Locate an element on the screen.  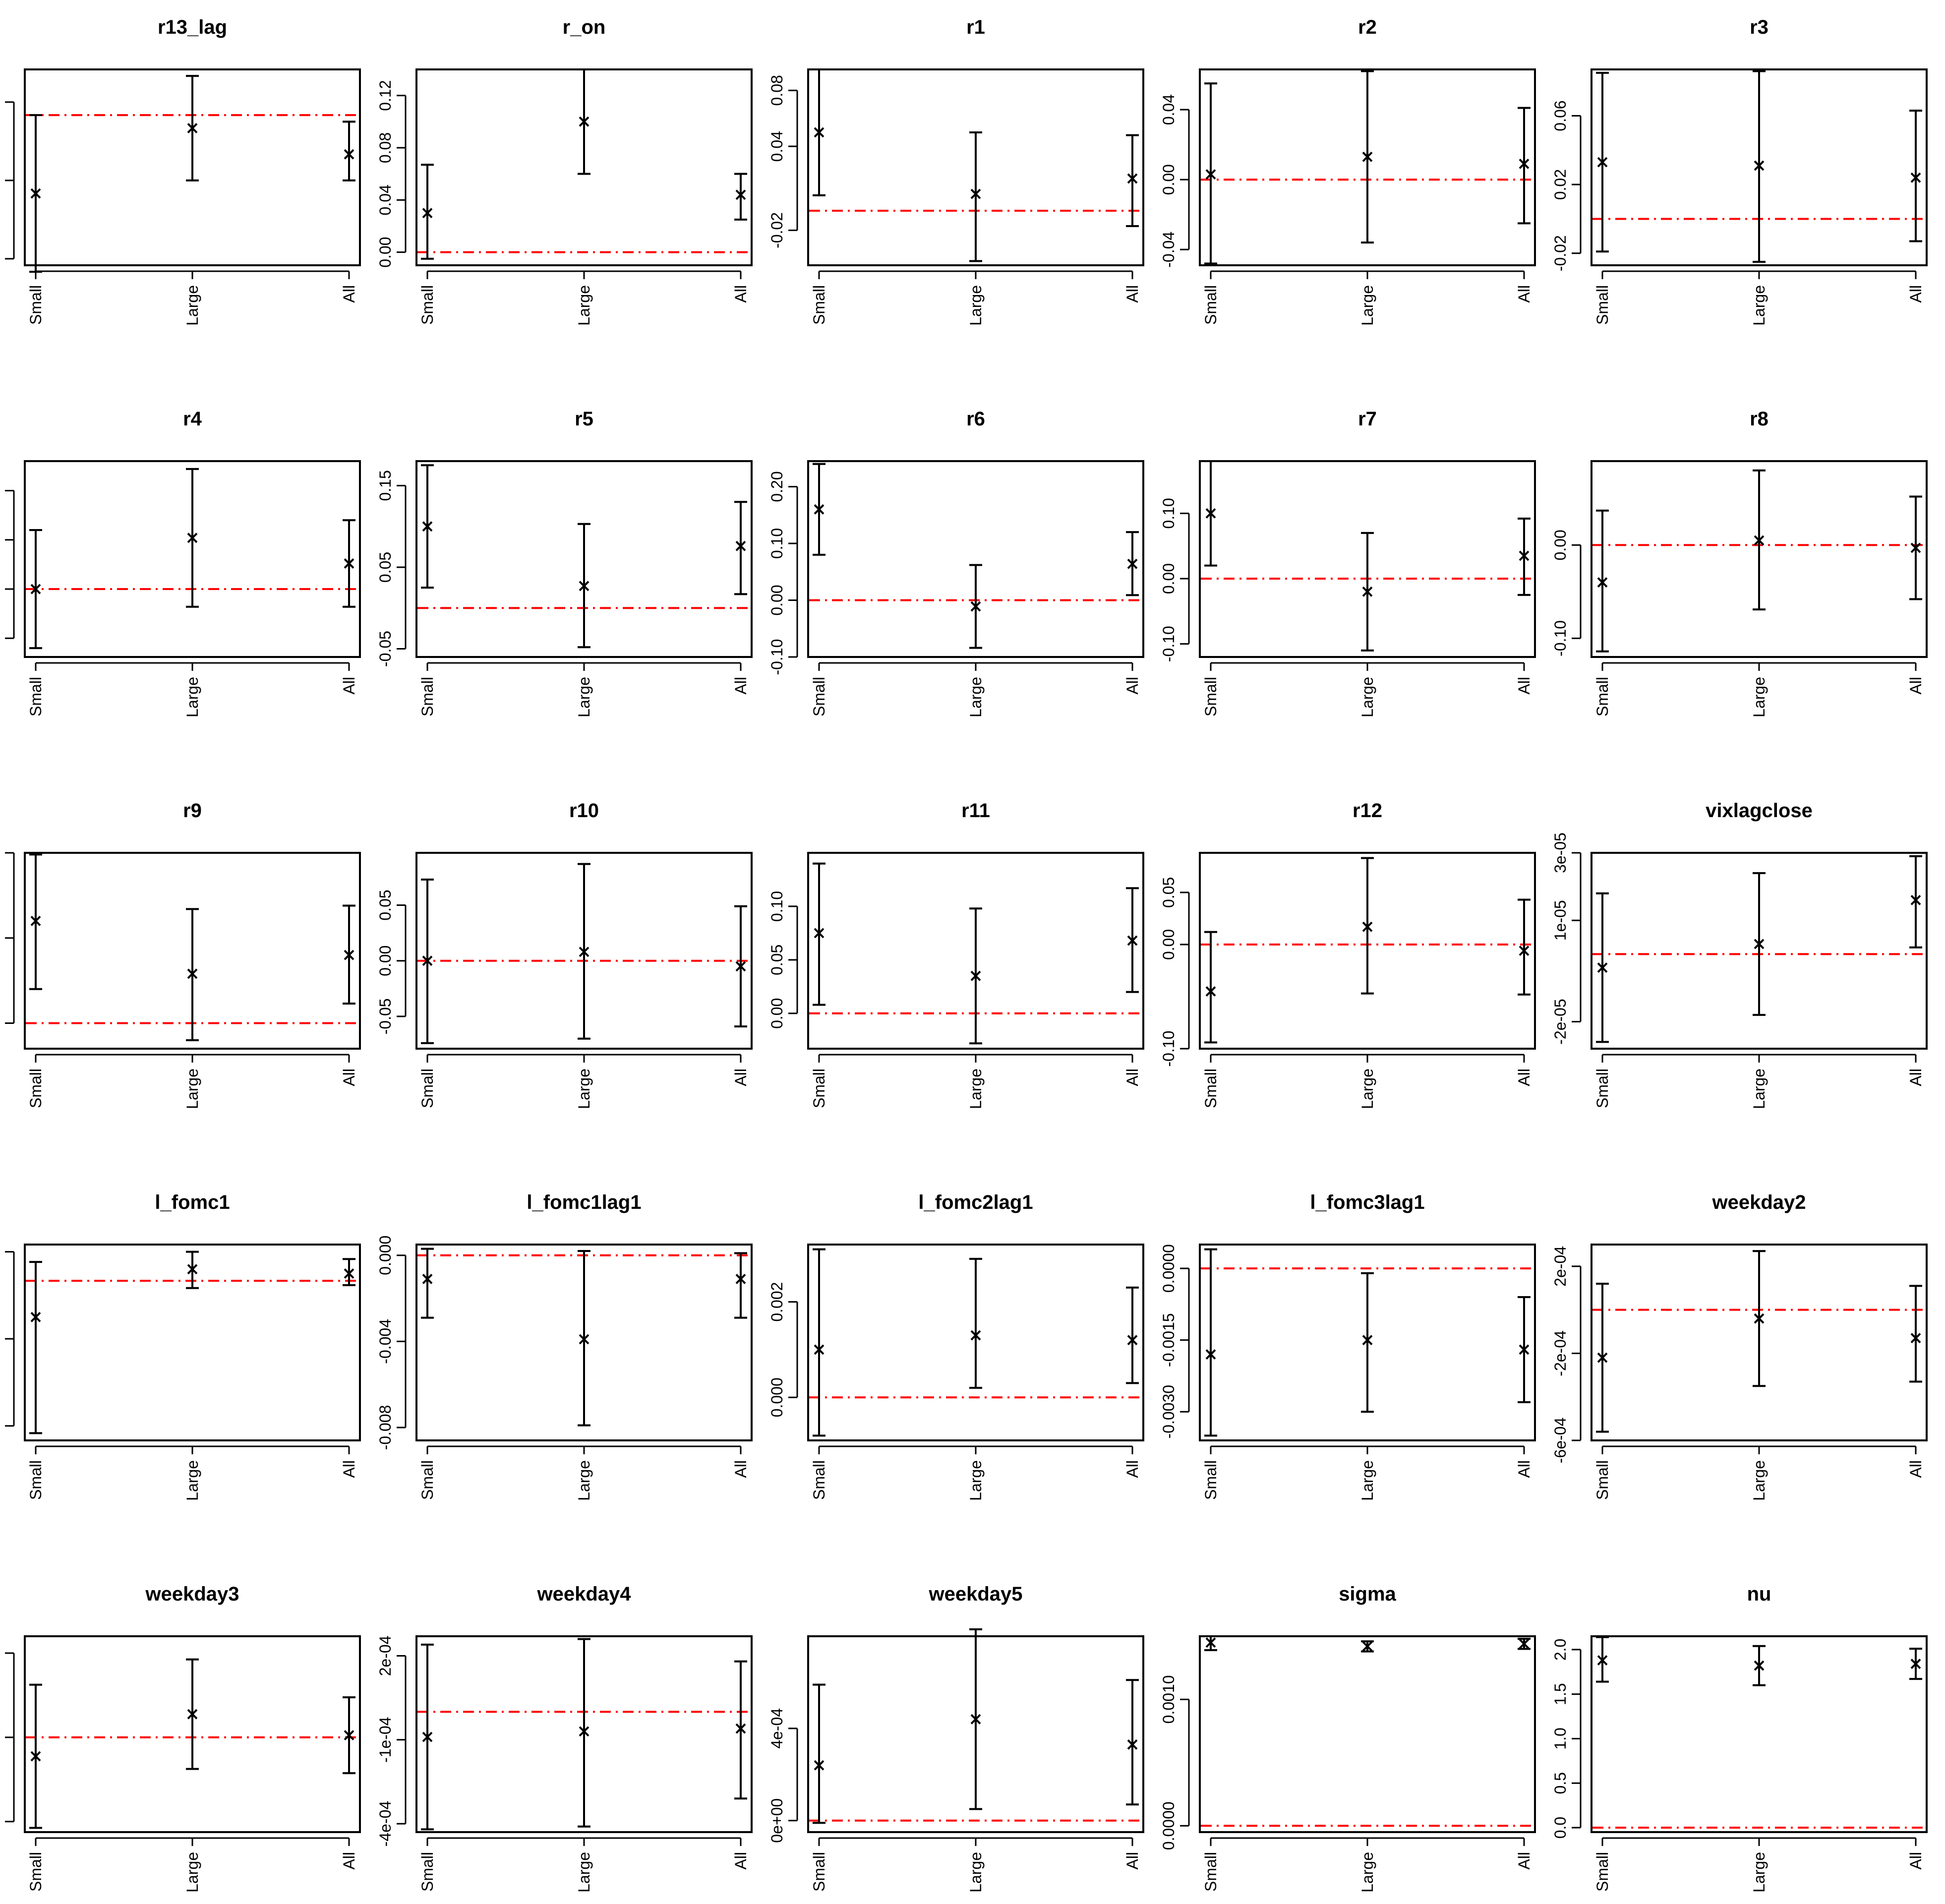
y-tick-label: -1e-04 is located at coordinates (385, 1740).